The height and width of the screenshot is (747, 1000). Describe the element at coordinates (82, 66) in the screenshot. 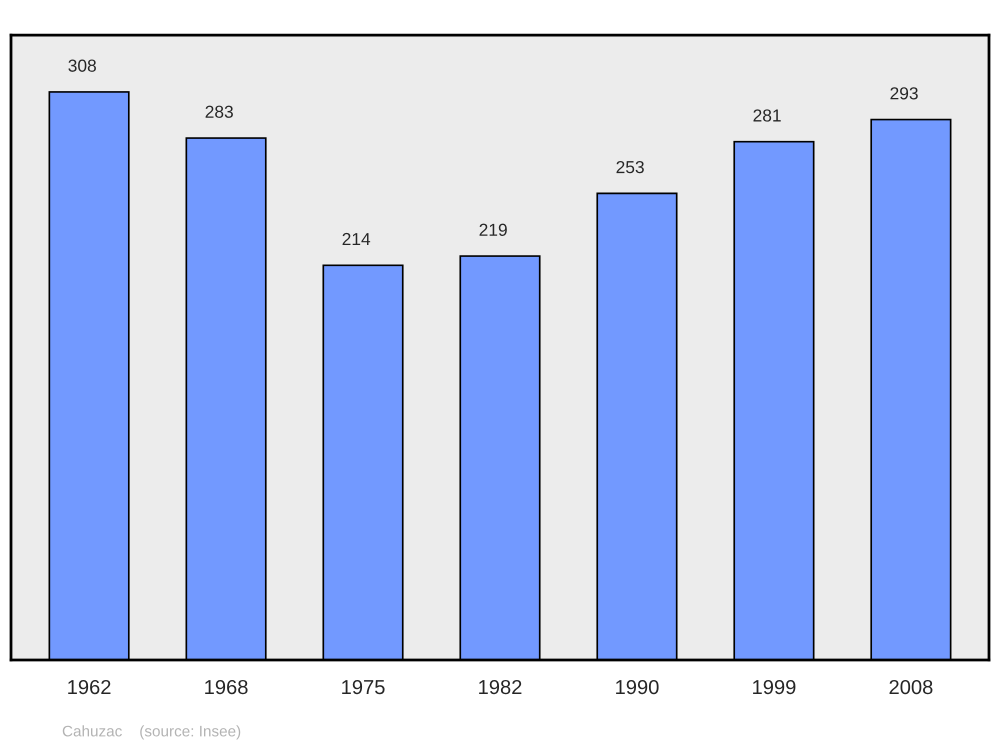

I see `data-label: 308` at that location.